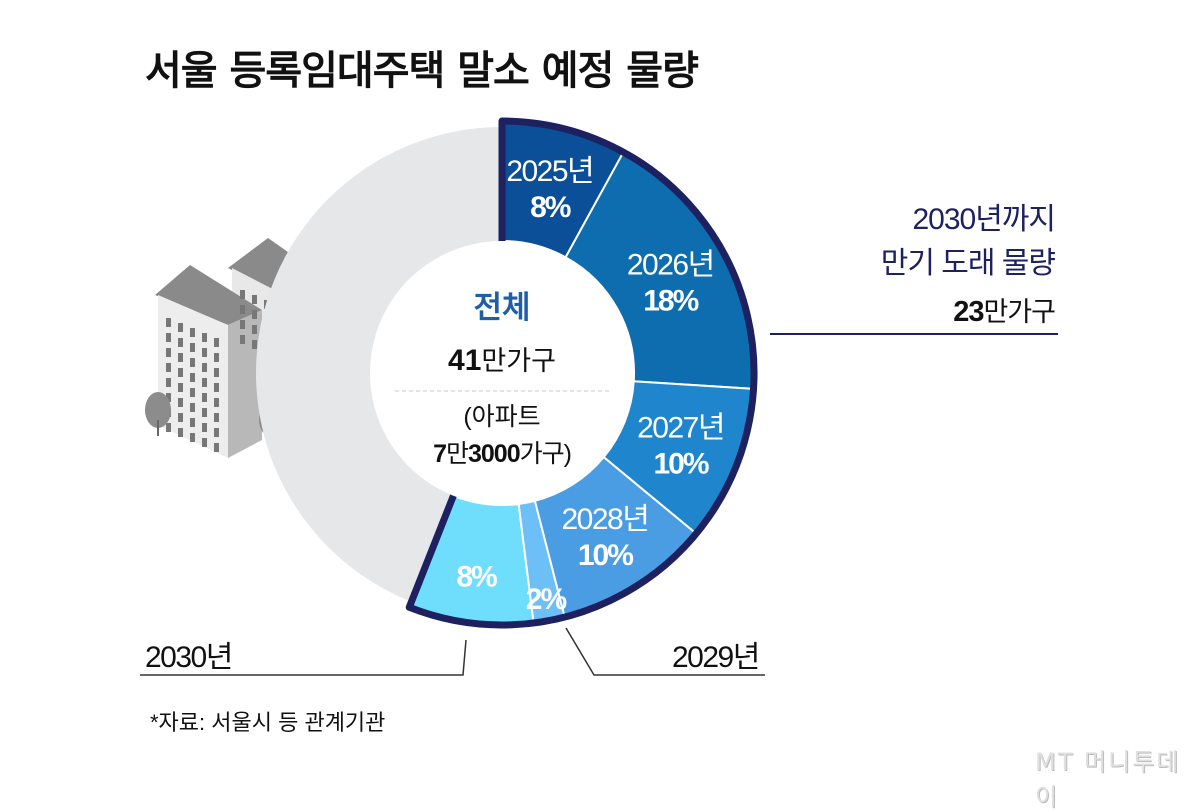 This screenshot has width=1200, height=812. What do you see at coordinates (546, 599) in the screenshot?
I see `slice-value-label: 2%` at bounding box center [546, 599].